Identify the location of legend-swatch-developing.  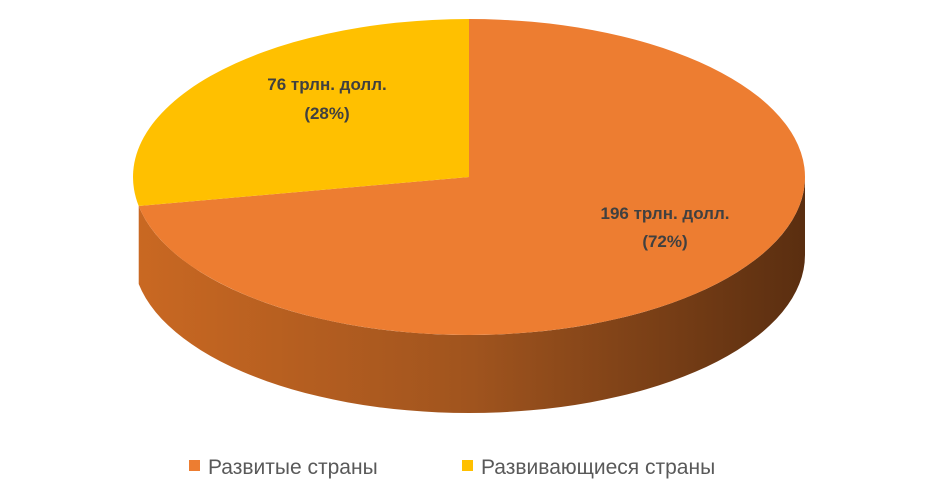
(467, 465).